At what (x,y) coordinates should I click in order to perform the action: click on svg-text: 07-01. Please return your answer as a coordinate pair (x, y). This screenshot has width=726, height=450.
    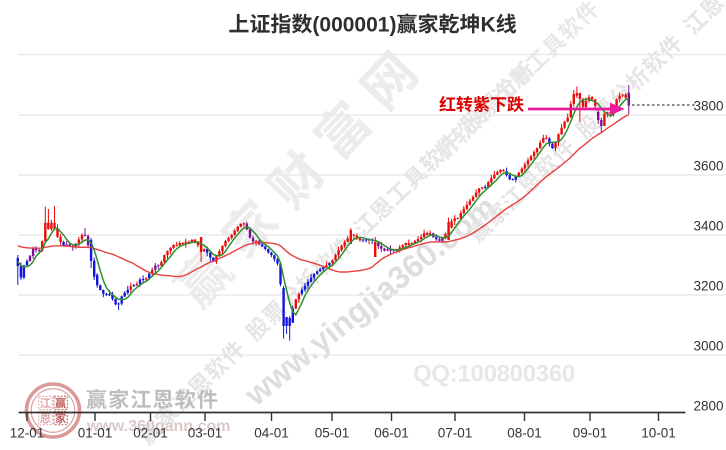
    Looking at the image, I should click on (455, 433).